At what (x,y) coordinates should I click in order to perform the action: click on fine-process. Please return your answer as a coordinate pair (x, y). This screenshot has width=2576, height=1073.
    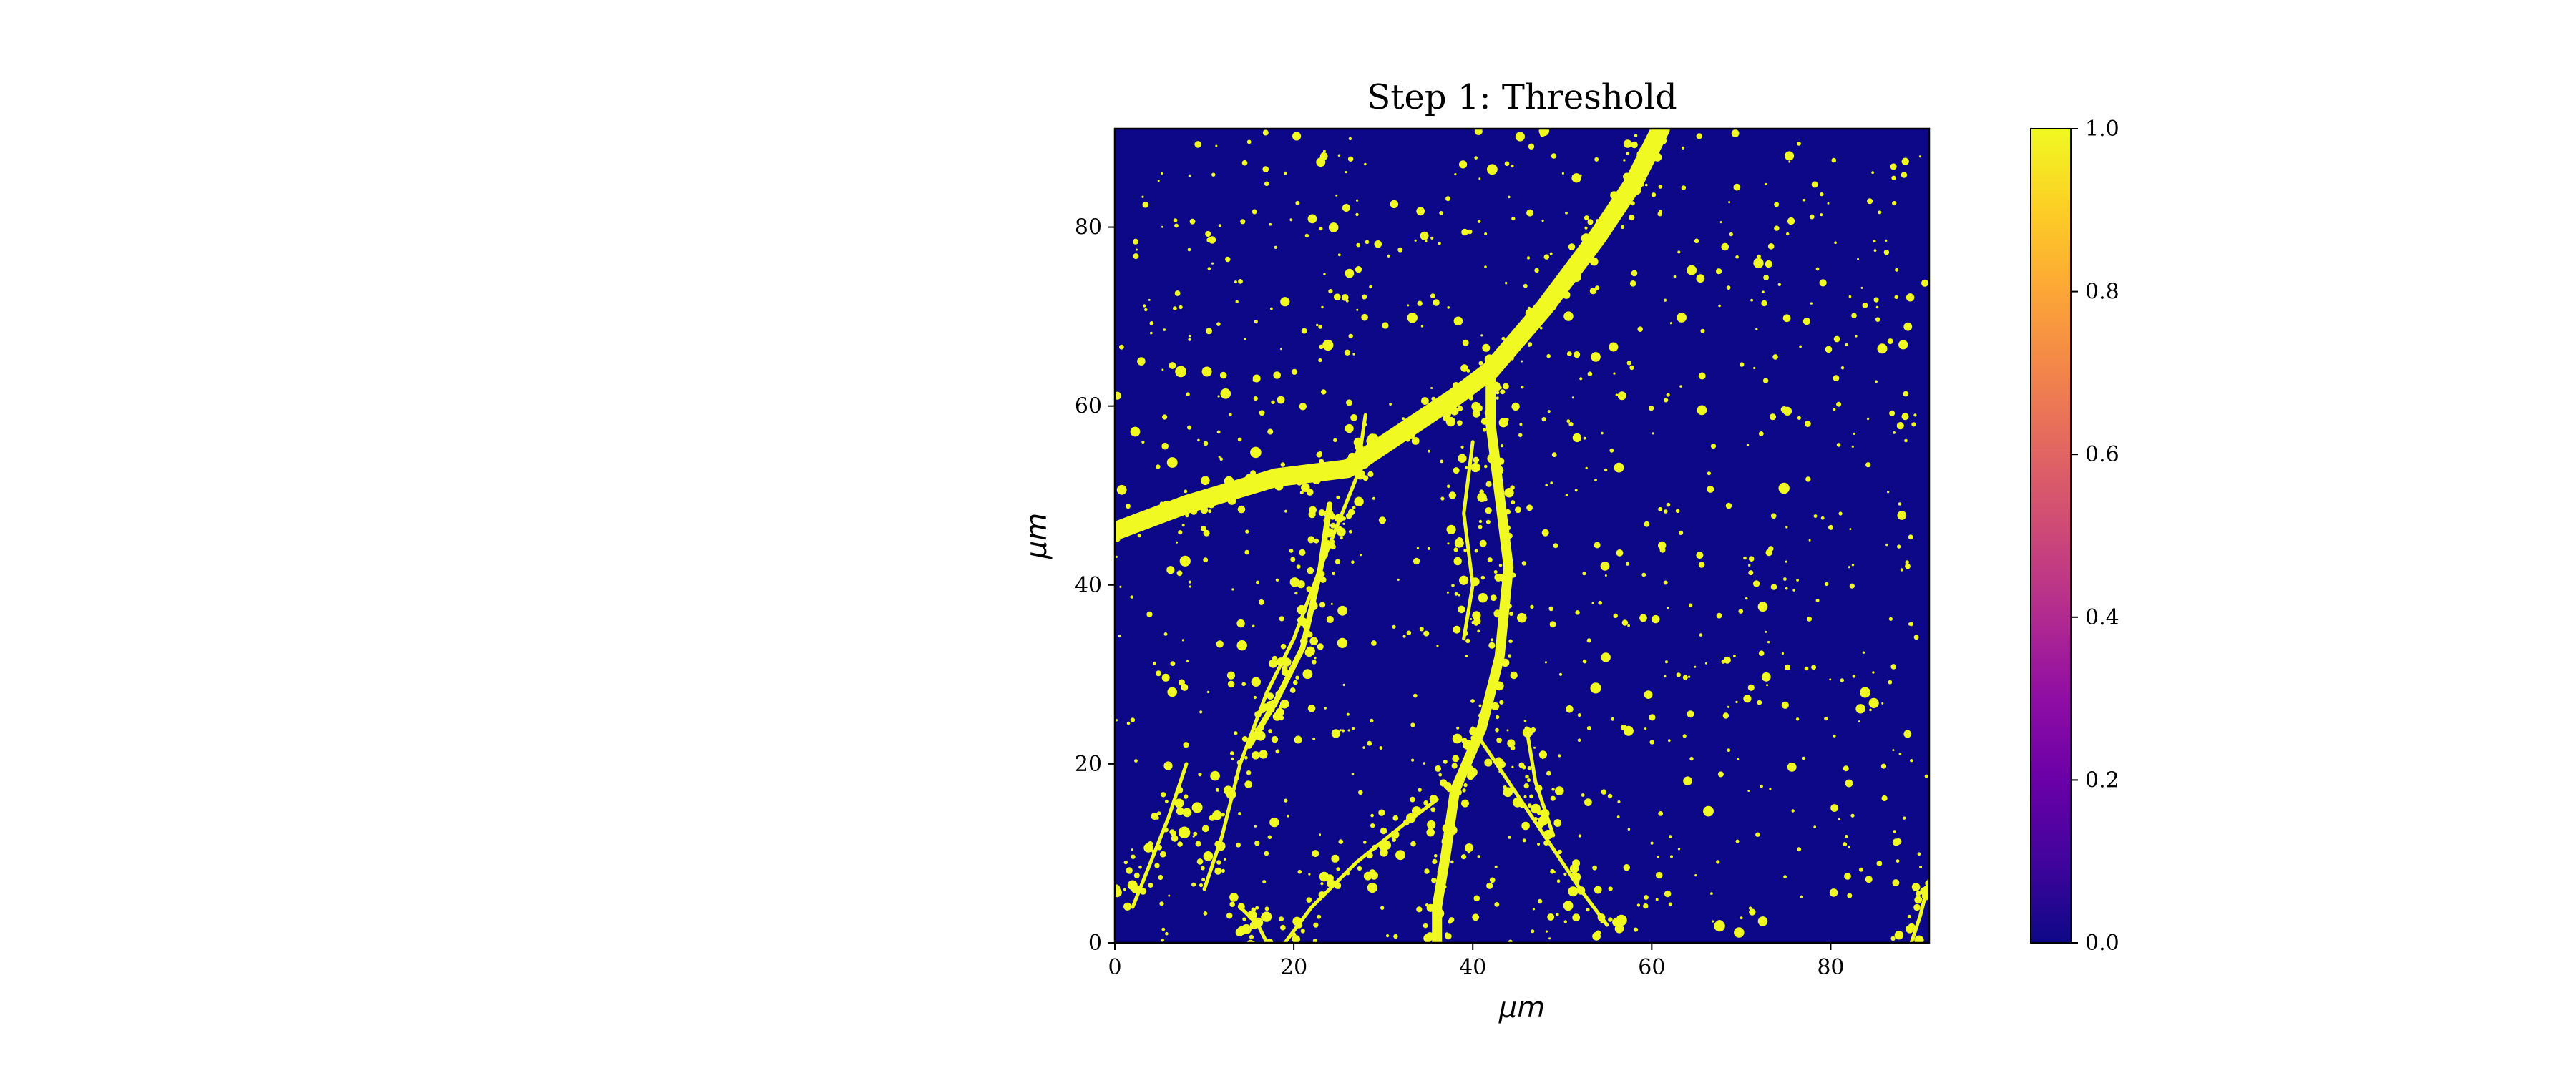
    Looking at the image, I should click on (1468, 540).